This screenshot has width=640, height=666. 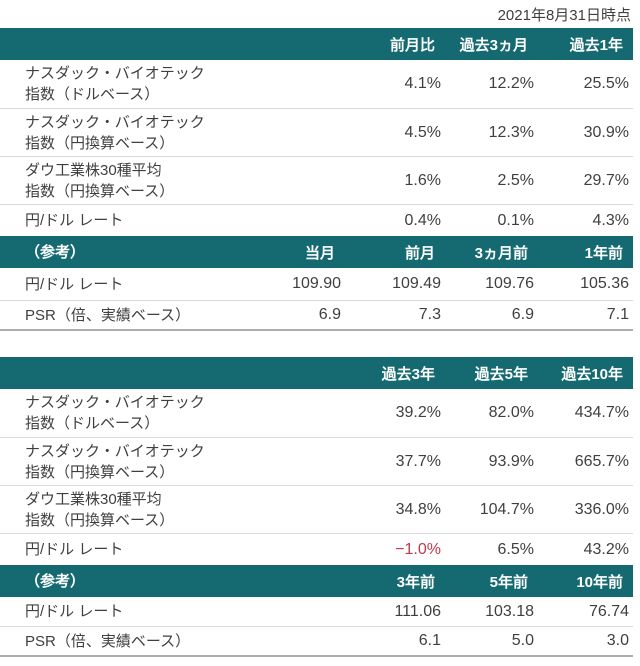 I want to click on ref-col-3months-ago: 3ヵ月前, so click(x=501, y=253).